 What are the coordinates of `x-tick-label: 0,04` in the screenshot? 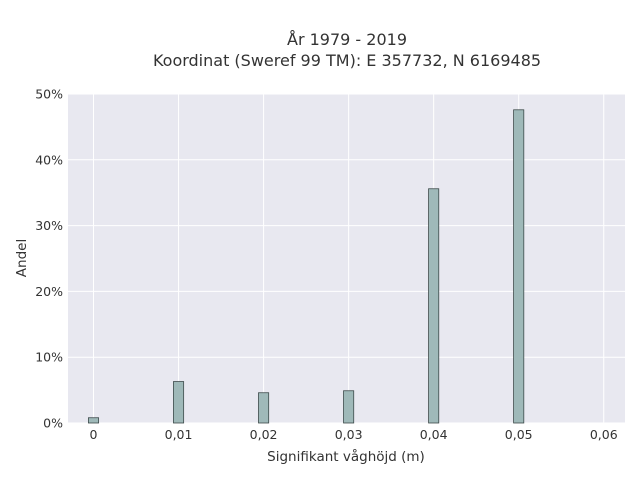 It's located at (434, 434).